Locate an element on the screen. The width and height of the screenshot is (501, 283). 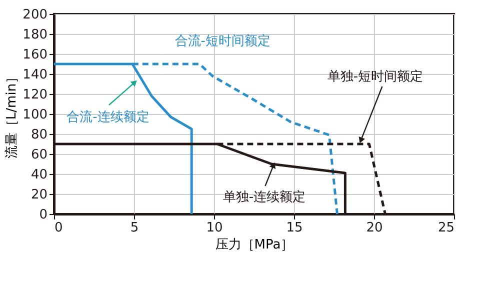
y-tick-label: 0 is located at coordinates (43, 215).